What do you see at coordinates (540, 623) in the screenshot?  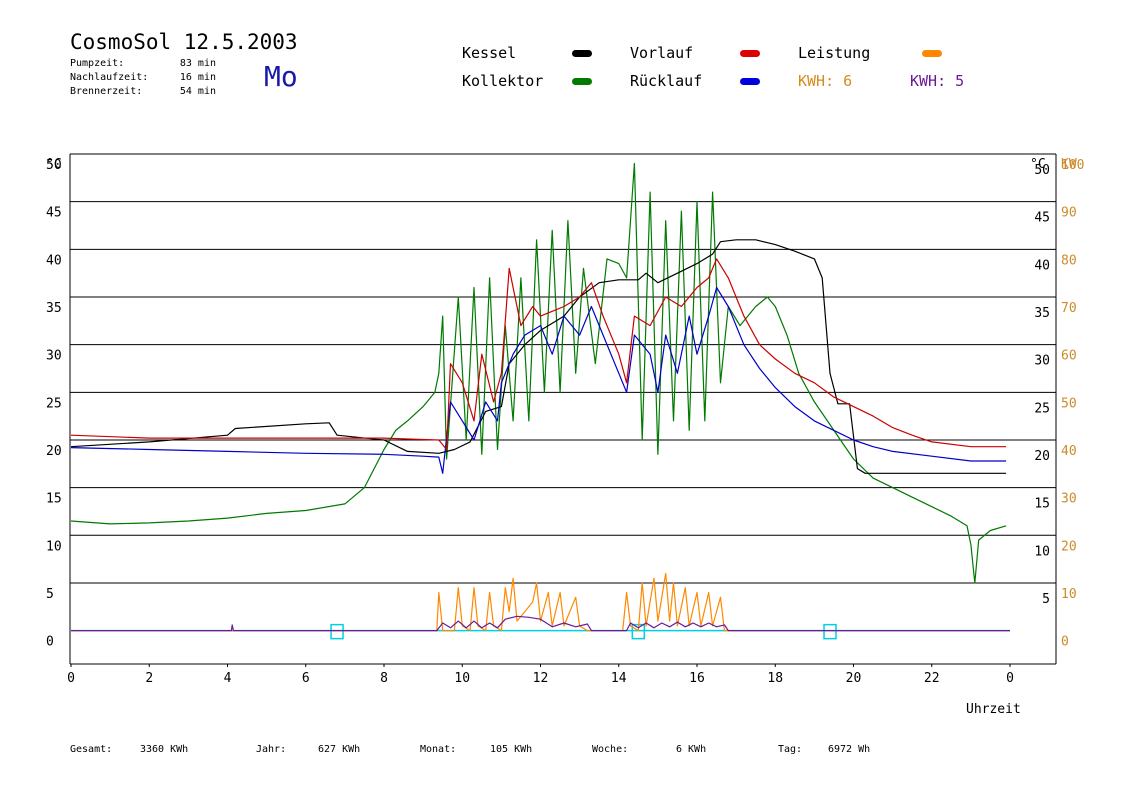 I see `series-line-kwh2` at bounding box center [540, 623].